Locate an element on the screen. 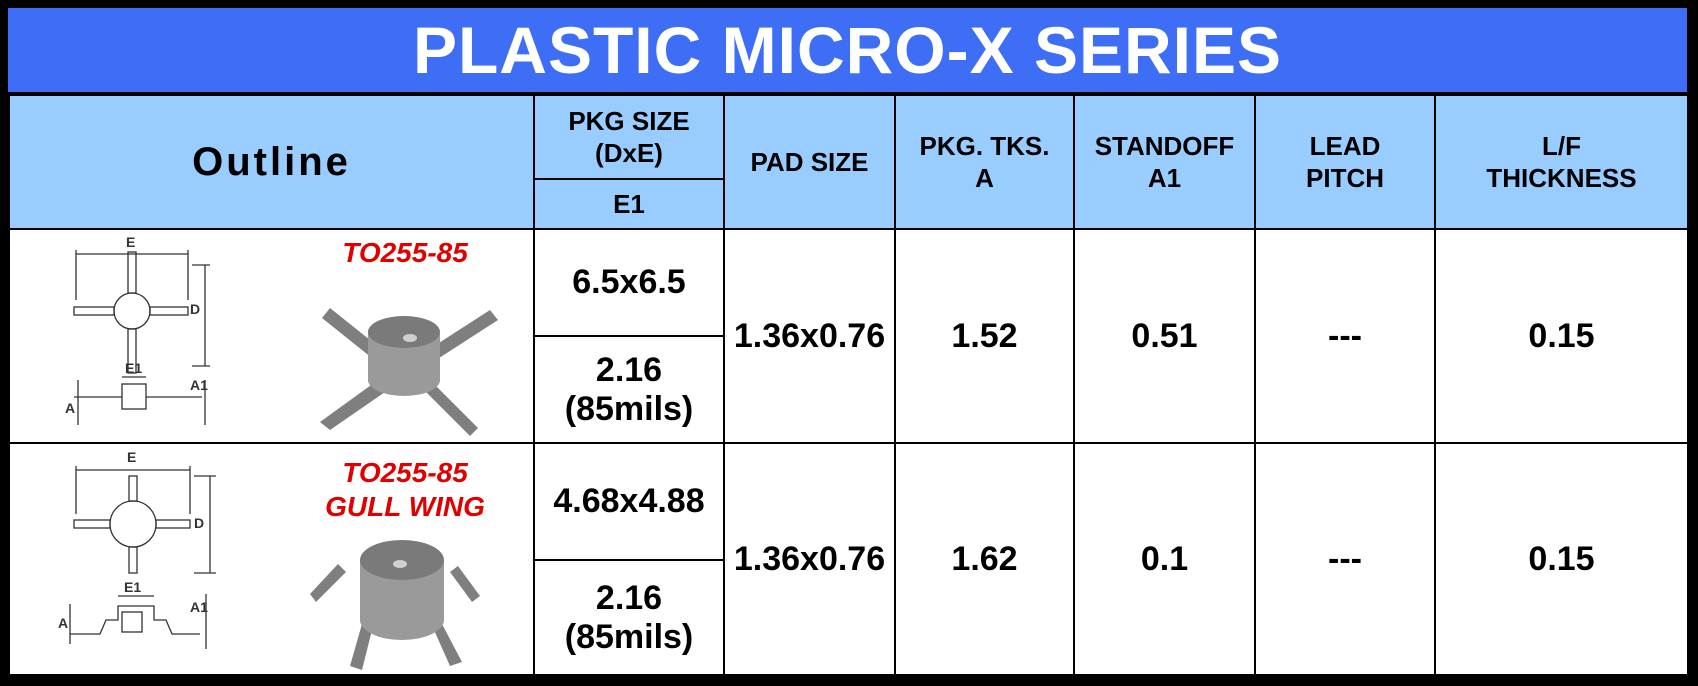 This screenshot has height=686, width=1698. standoff-cell: 0.51 is located at coordinates (1164, 336).